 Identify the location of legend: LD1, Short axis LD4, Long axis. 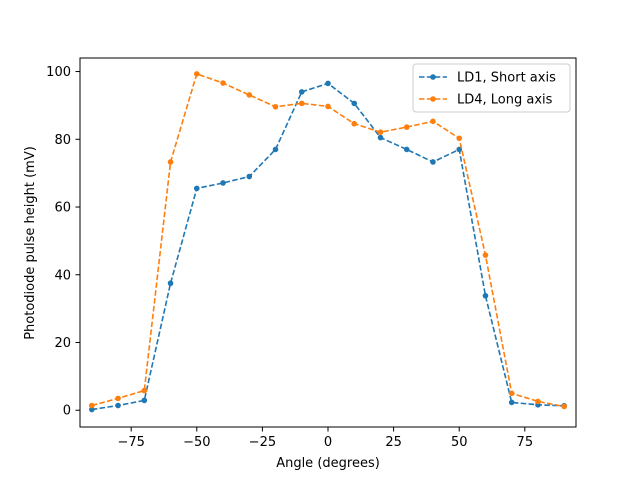
(491, 88).